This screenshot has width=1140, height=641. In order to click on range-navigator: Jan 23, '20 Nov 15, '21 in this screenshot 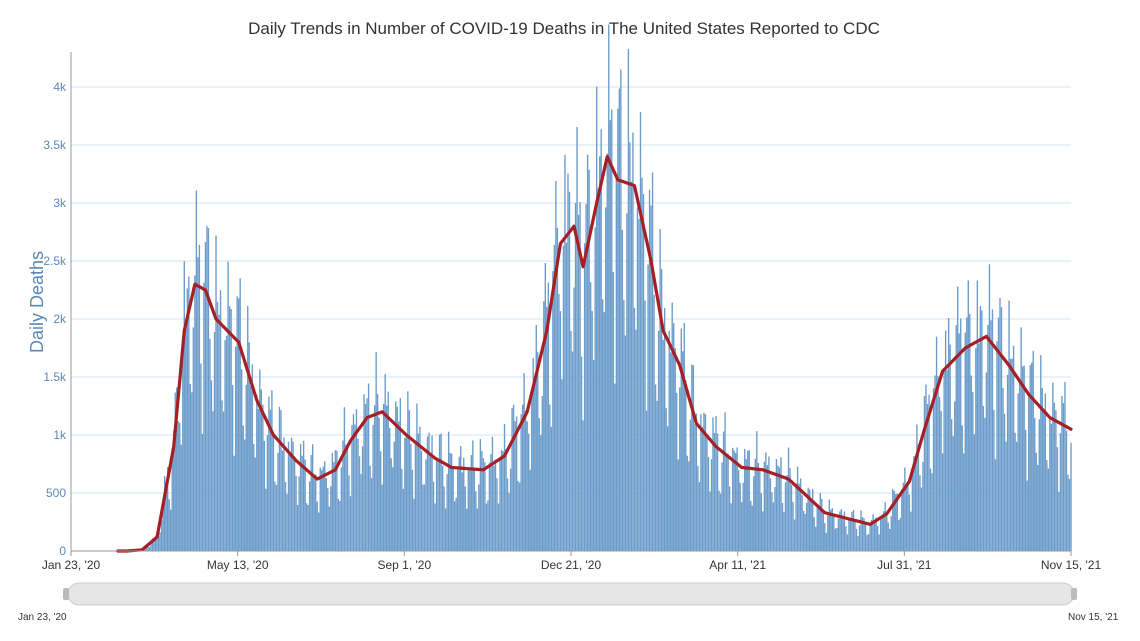, I will do `click(568, 602)`.